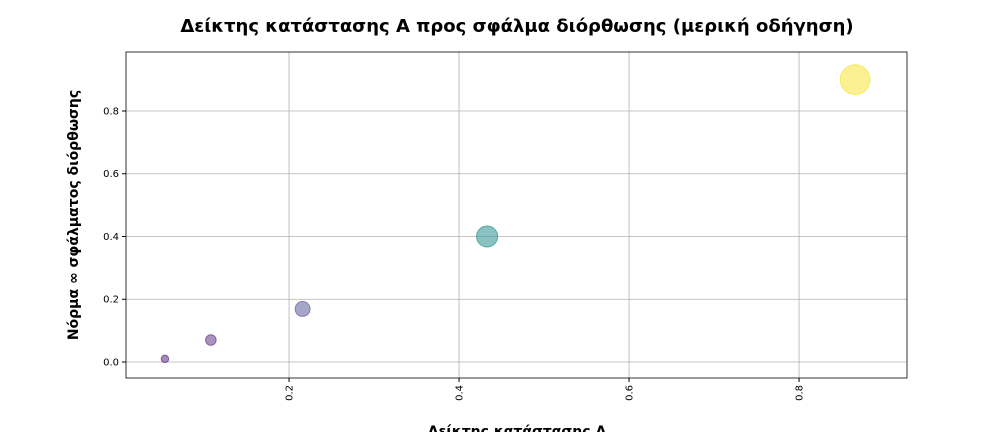 The height and width of the screenshot is (432, 1008). I want to click on x-tick-label: 0.8, so click(800, 393).